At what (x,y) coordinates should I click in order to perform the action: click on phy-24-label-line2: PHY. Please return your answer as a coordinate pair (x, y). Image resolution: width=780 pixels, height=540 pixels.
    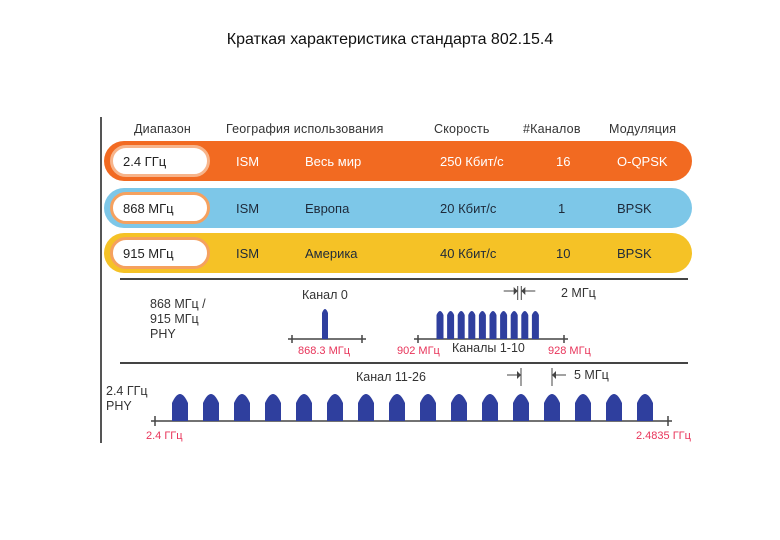
    Looking at the image, I should click on (119, 406).